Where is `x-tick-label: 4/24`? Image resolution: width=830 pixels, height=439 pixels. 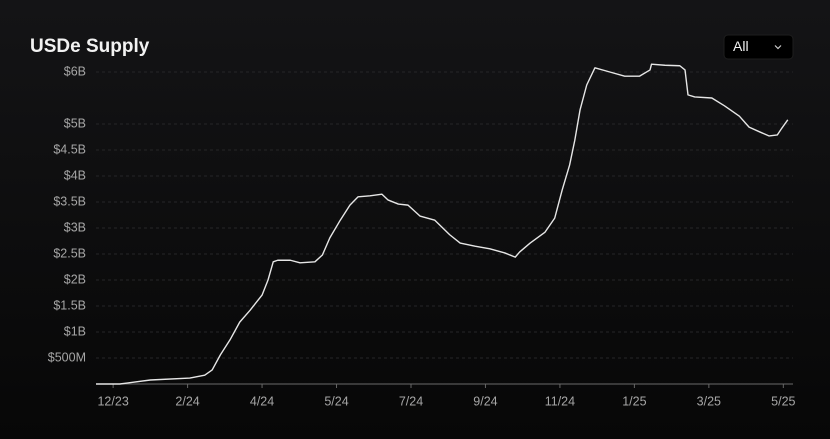 x-tick-label: 4/24 is located at coordinates (262, 401).